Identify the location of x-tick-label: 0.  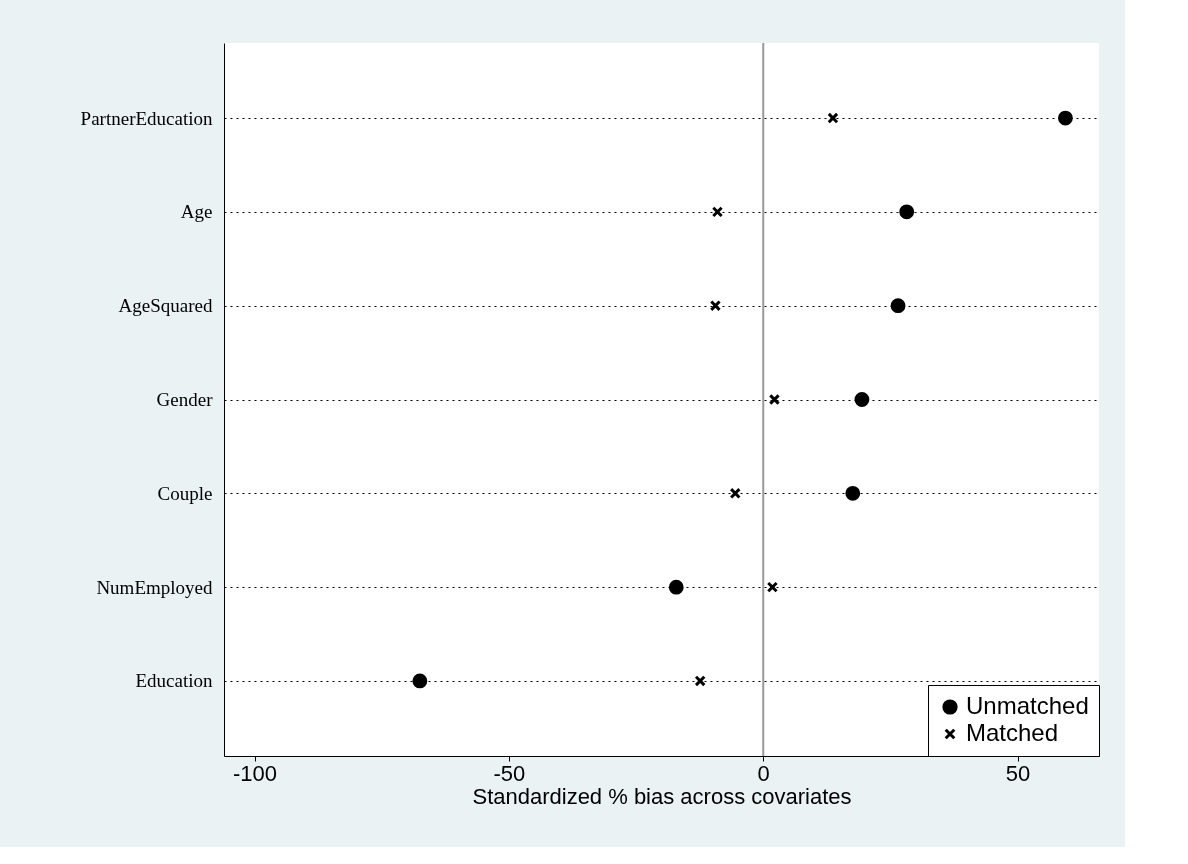
(763, 773).